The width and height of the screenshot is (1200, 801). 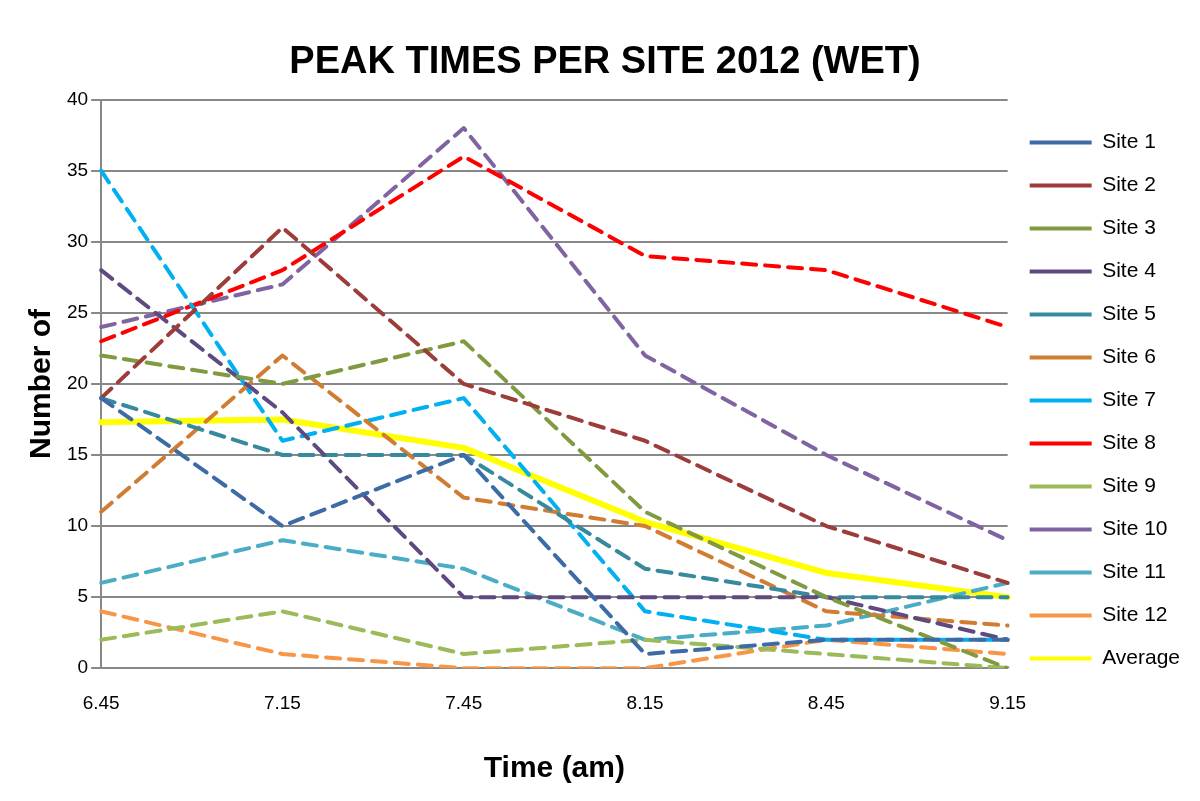 What do you see at coordinates (1129, 141) in the screenshot?
I see `legend-label: Site 1` at bounding box center [1129, 141].